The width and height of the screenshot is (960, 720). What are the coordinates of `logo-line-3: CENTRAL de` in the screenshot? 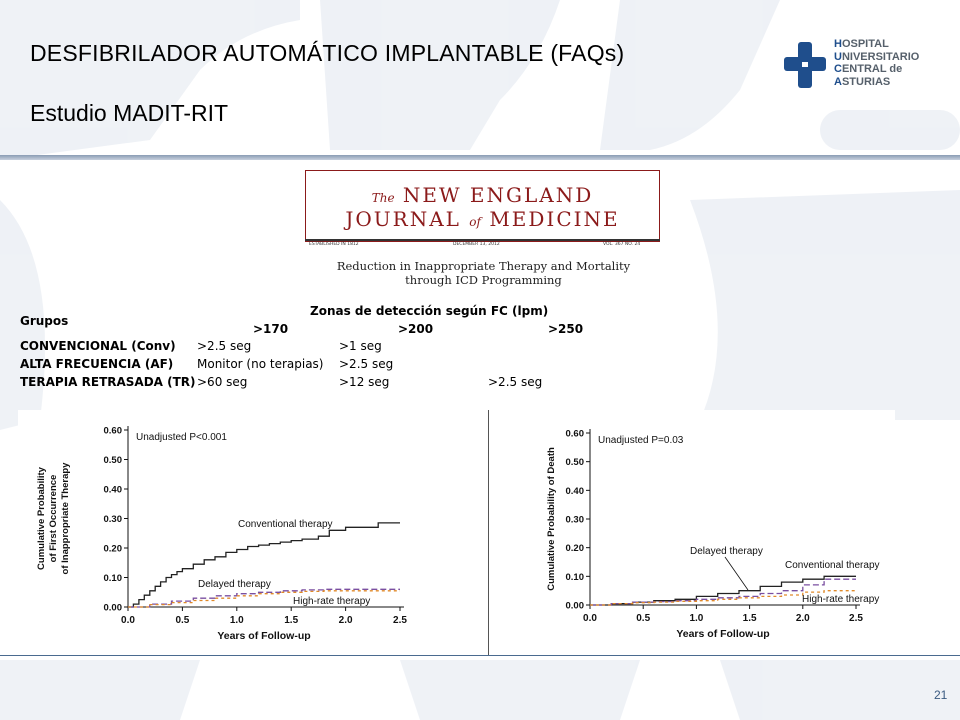 It's located at (868, 69).